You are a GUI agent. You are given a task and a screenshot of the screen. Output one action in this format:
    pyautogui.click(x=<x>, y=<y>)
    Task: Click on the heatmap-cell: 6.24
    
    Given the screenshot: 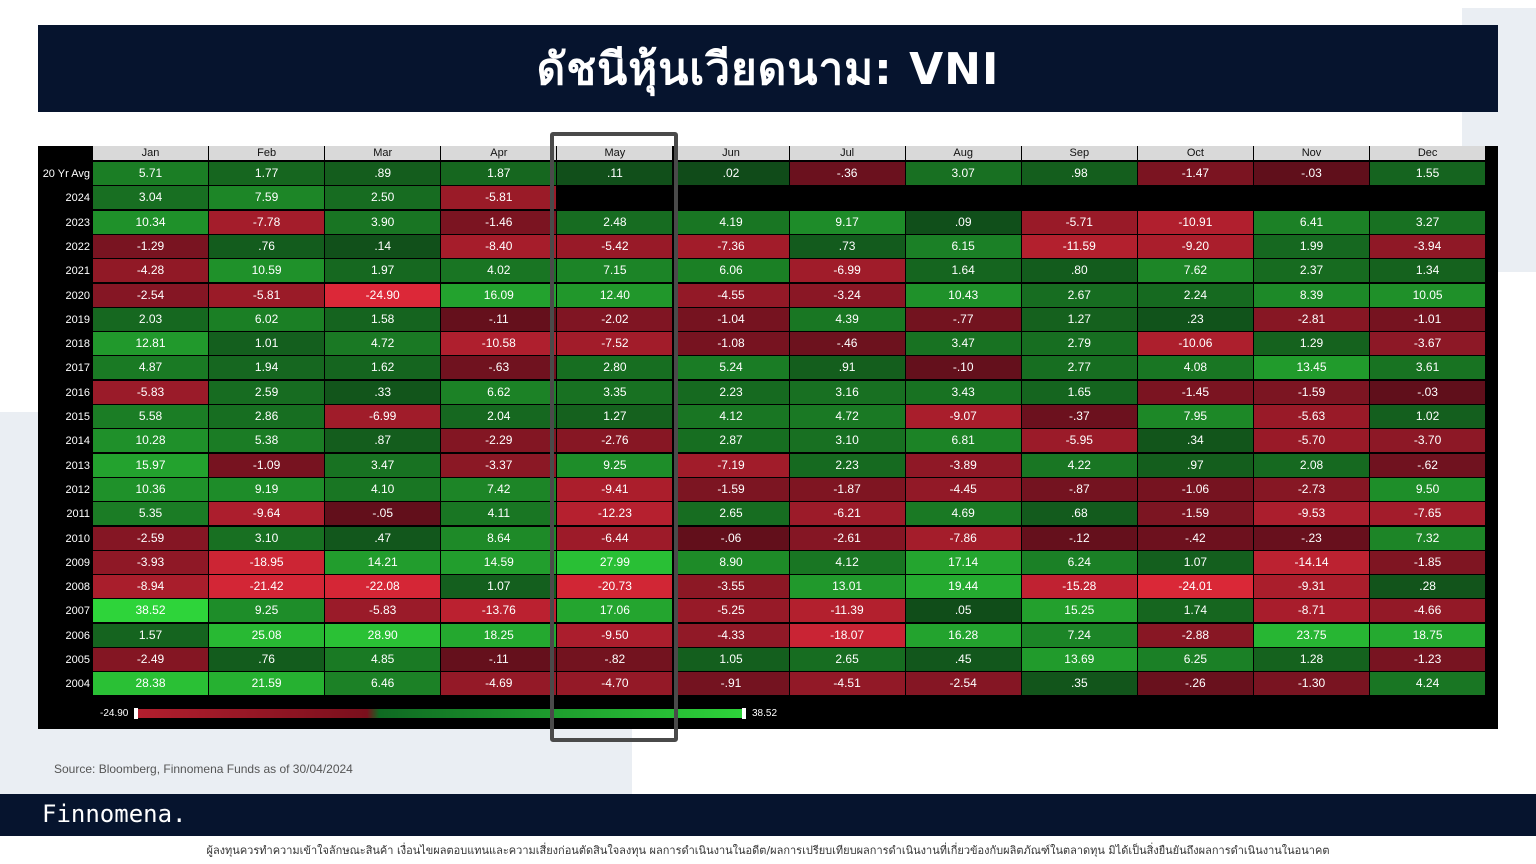 What is the action you would take?
    pyautogui.click(x=1079, y=562)
    